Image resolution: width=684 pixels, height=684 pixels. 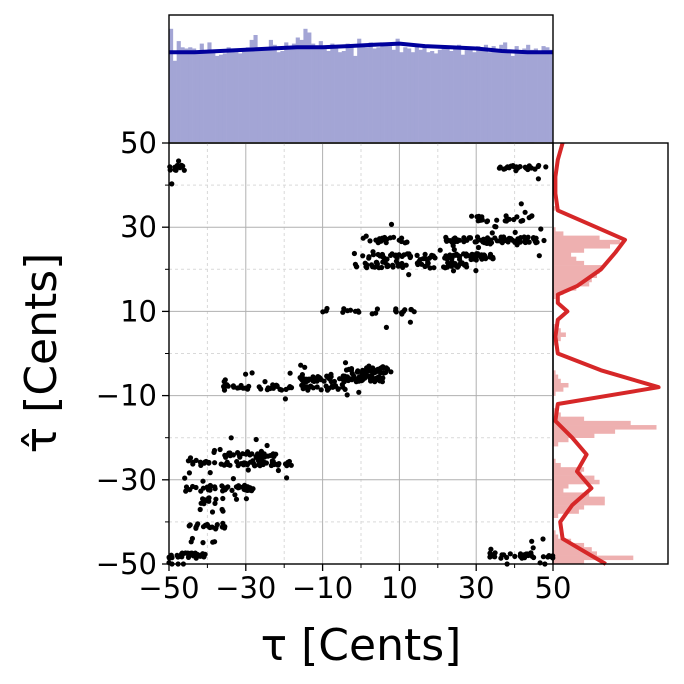 I want to click on x-tick-label: −10, so click(x=322, y=588).